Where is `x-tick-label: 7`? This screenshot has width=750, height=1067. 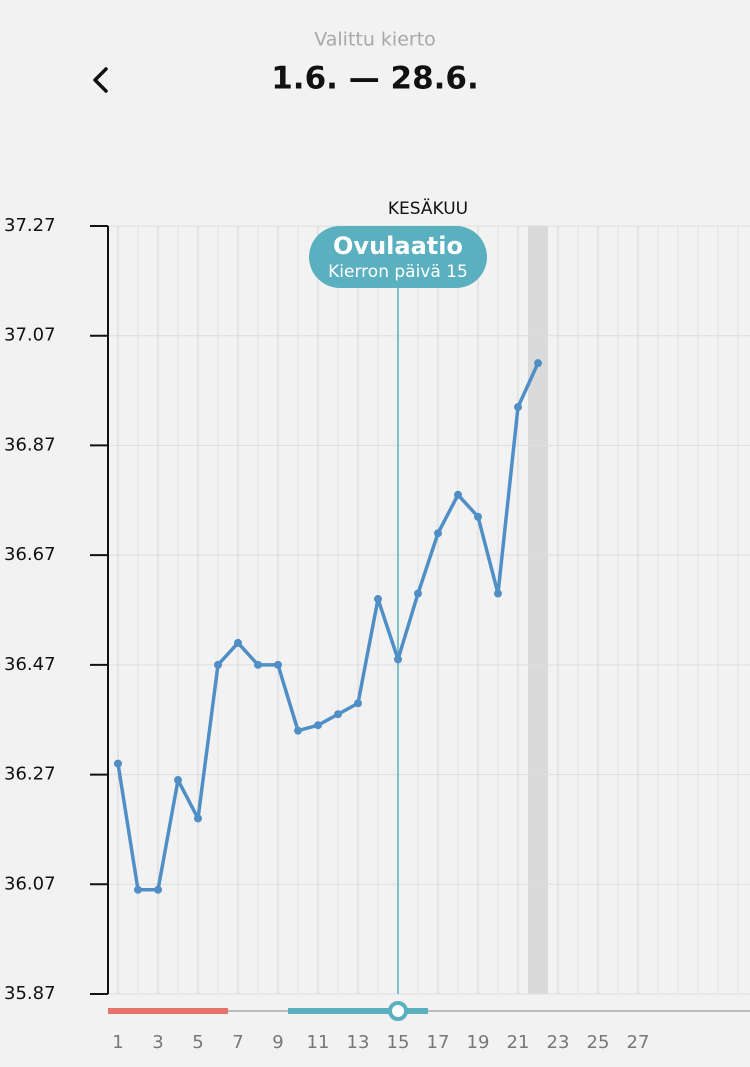 x-tick-label: 7 is located at coordinates (237, 1042).